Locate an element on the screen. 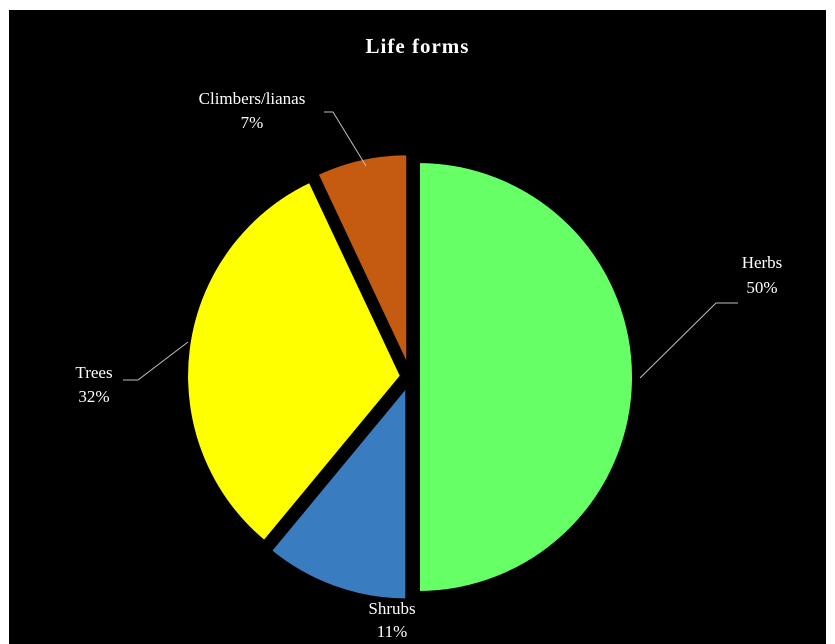 This screenshot has height=644, width=835. chart-title: Life forms is located at coordinates (417, 46).